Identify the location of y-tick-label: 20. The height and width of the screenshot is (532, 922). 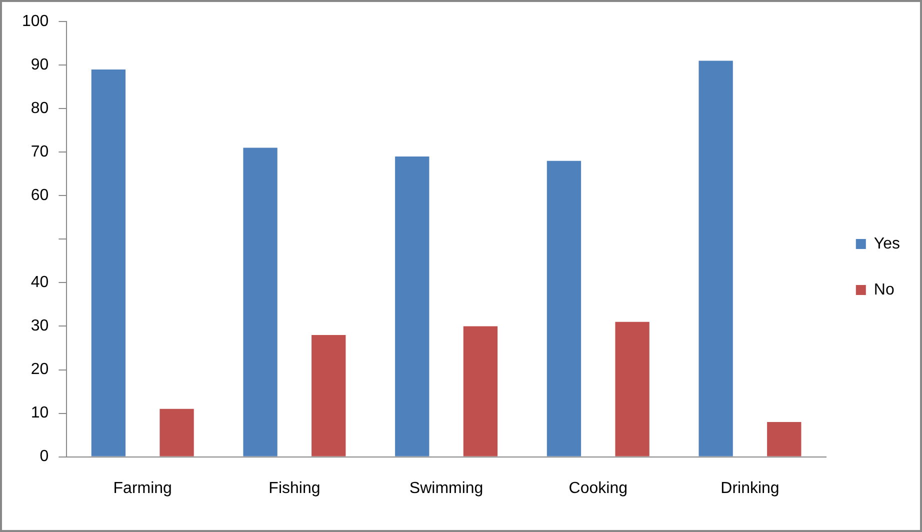
(39, 369).